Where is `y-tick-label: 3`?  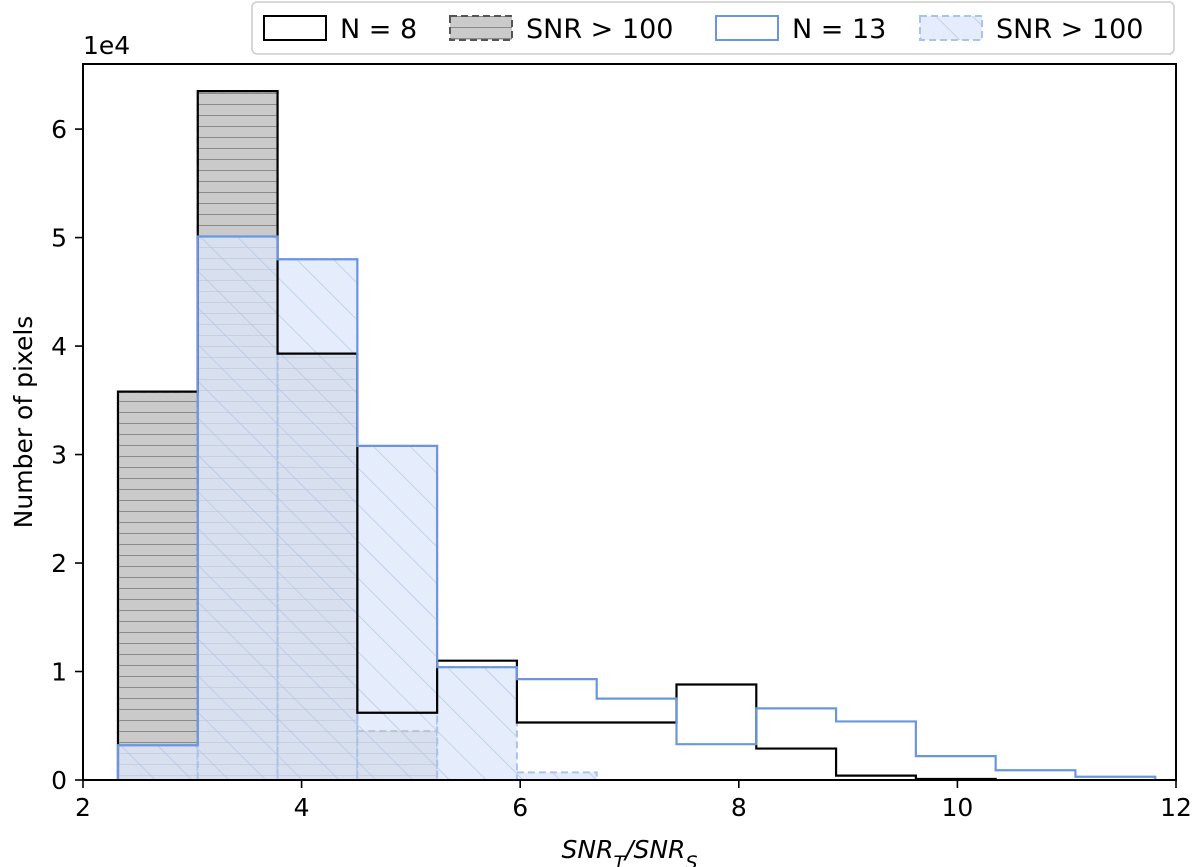
y-tick-label: 3 is located at coordinates (59, 455).